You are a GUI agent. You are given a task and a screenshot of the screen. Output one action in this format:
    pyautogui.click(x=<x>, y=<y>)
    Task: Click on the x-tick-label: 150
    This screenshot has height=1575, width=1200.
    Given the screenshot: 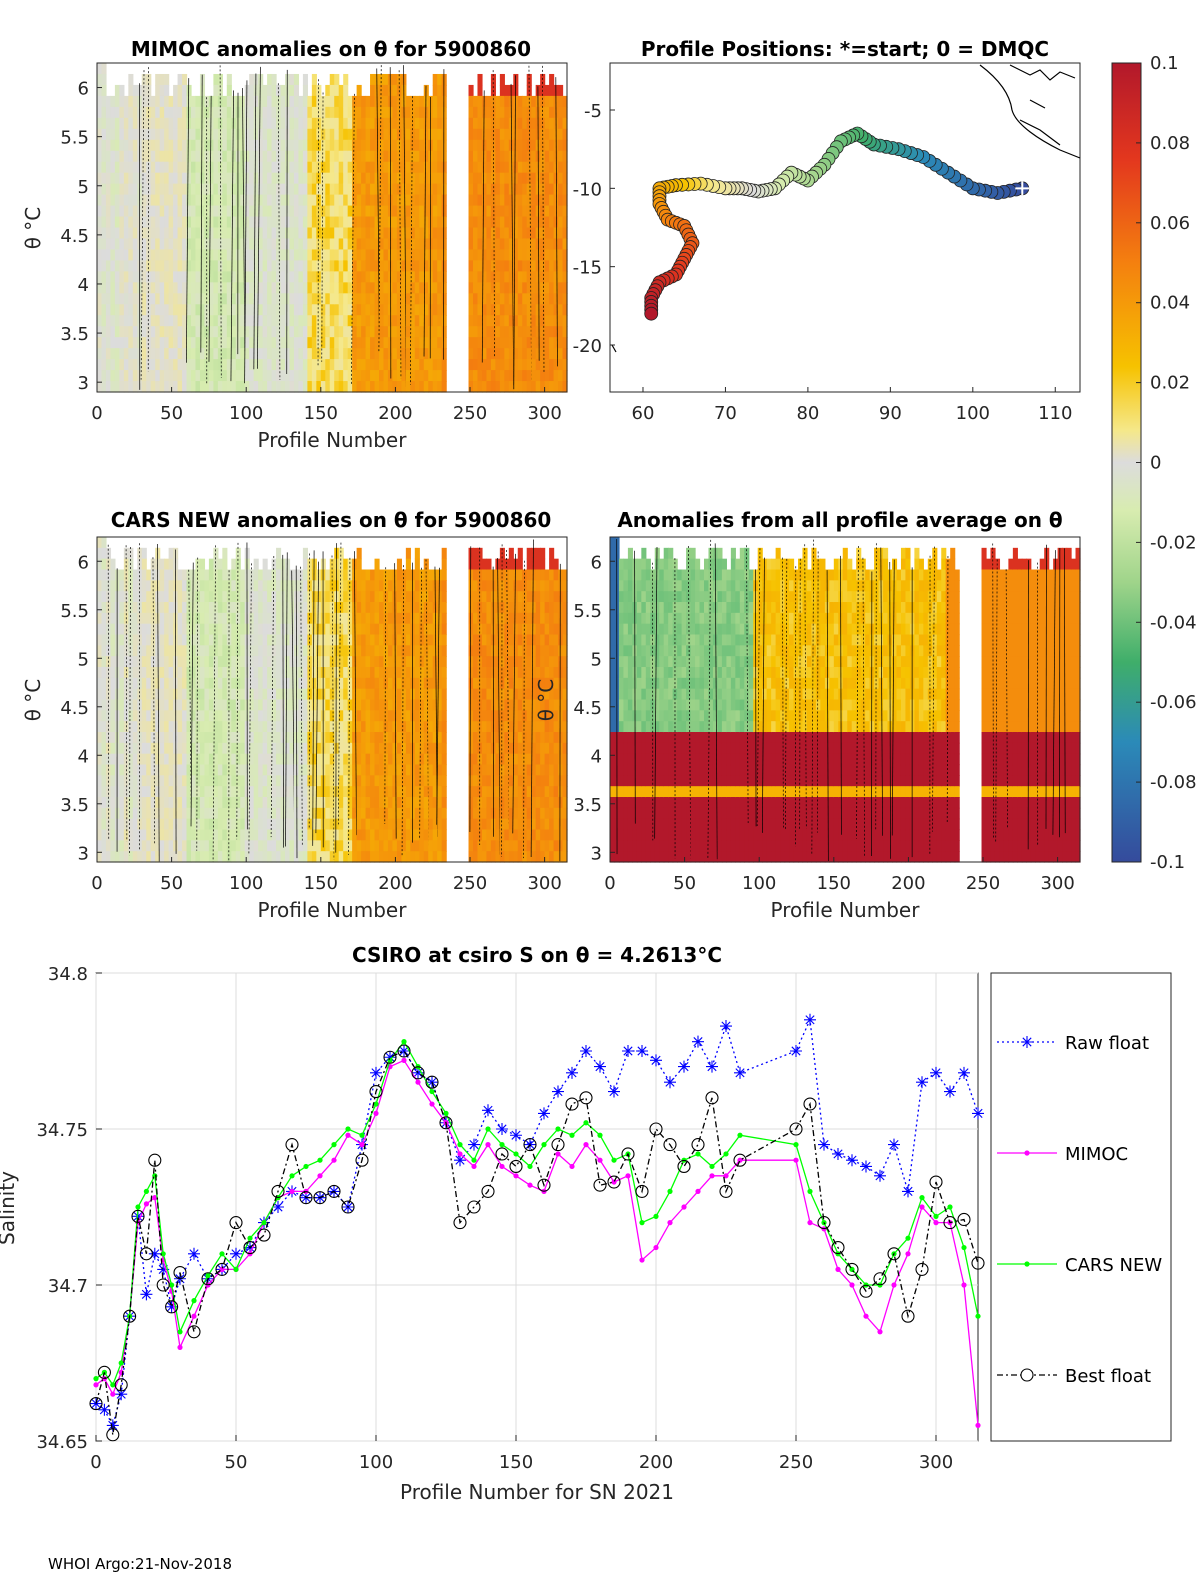 What is the action you would take?
    pyautogui.click(x=321, y=413)
    